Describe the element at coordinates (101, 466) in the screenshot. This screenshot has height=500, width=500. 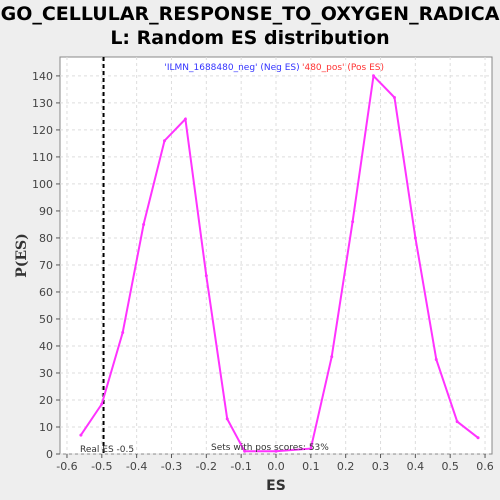
I see `x-tick-label: -0.5` at that location.